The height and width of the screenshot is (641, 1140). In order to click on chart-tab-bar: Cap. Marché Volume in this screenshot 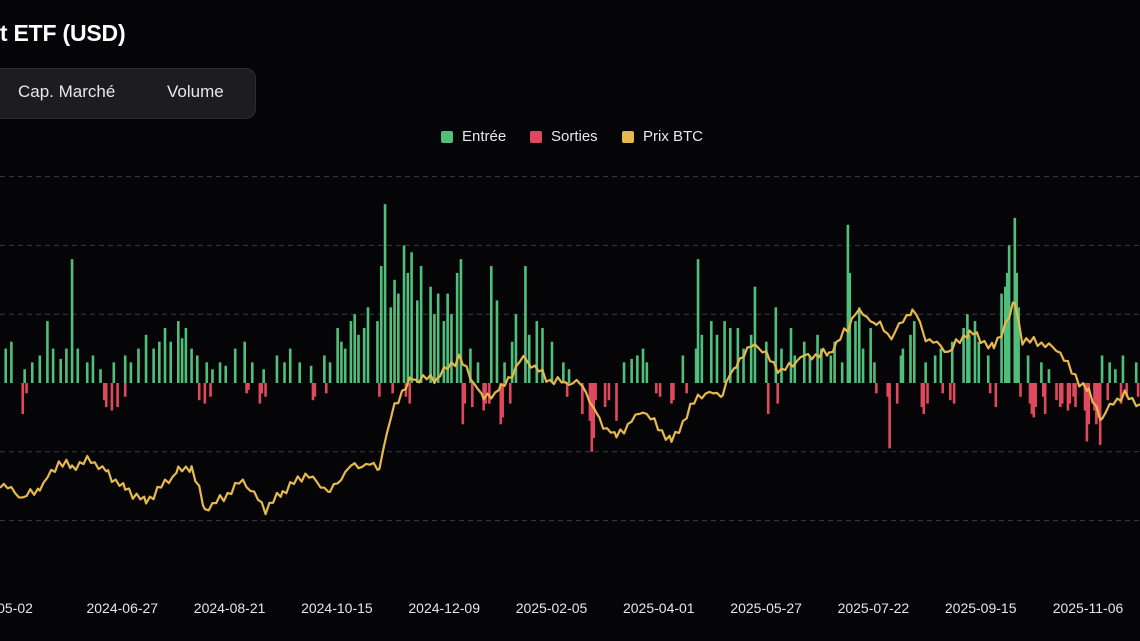, I will do `click(128, 93)`.